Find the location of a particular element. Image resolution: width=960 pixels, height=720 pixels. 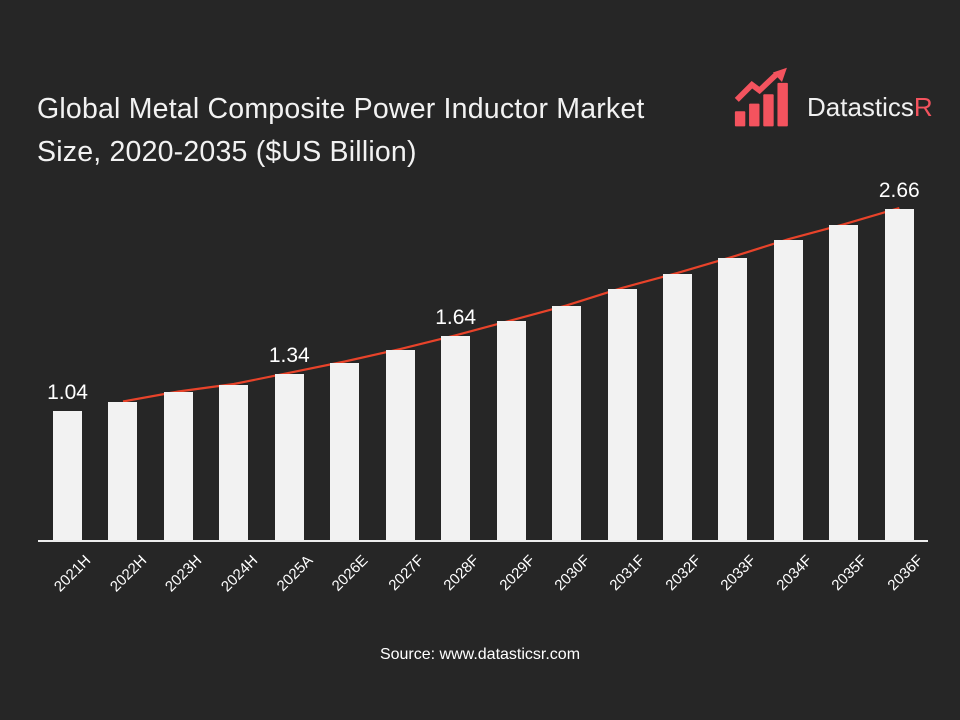

x-axis-label-2031F: 2031F is located at coordinates (628, 573).